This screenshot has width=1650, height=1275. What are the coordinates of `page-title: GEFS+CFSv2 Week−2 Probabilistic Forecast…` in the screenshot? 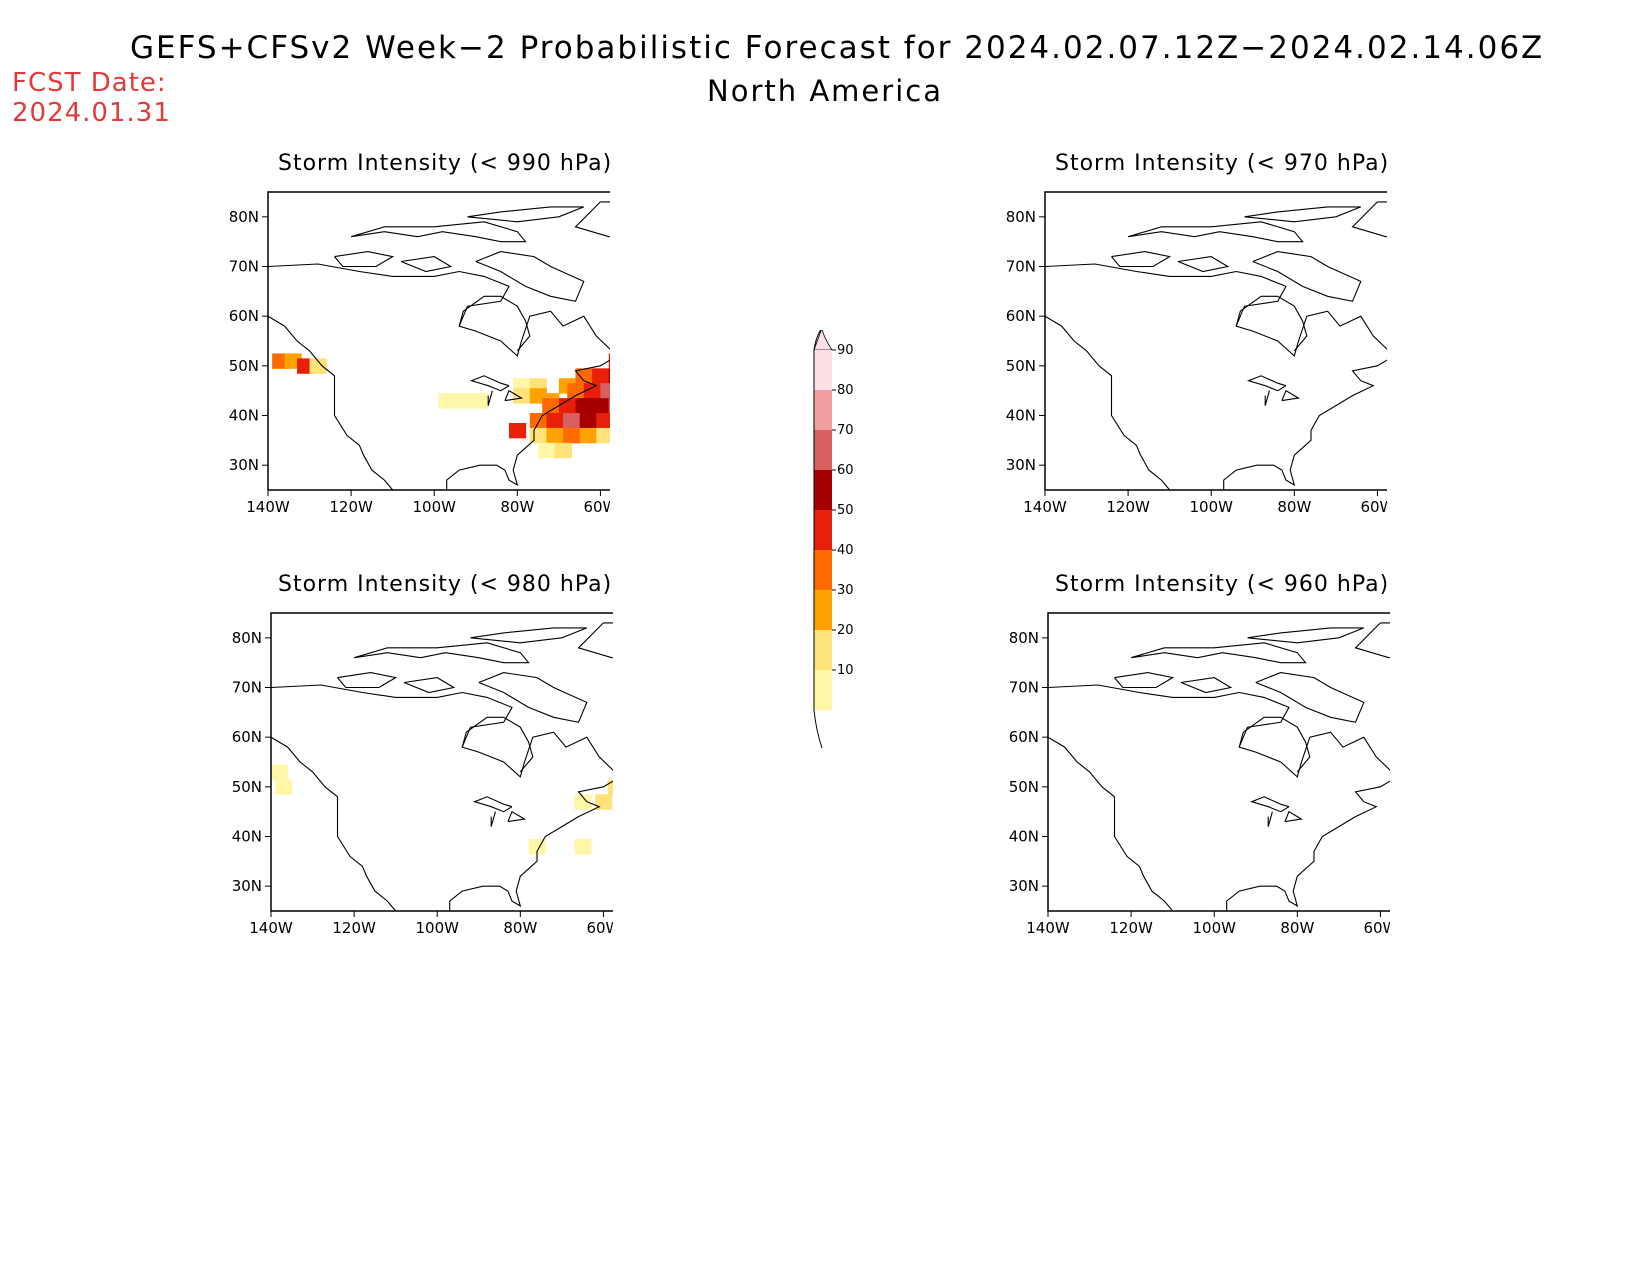 It's located at (837, 48).